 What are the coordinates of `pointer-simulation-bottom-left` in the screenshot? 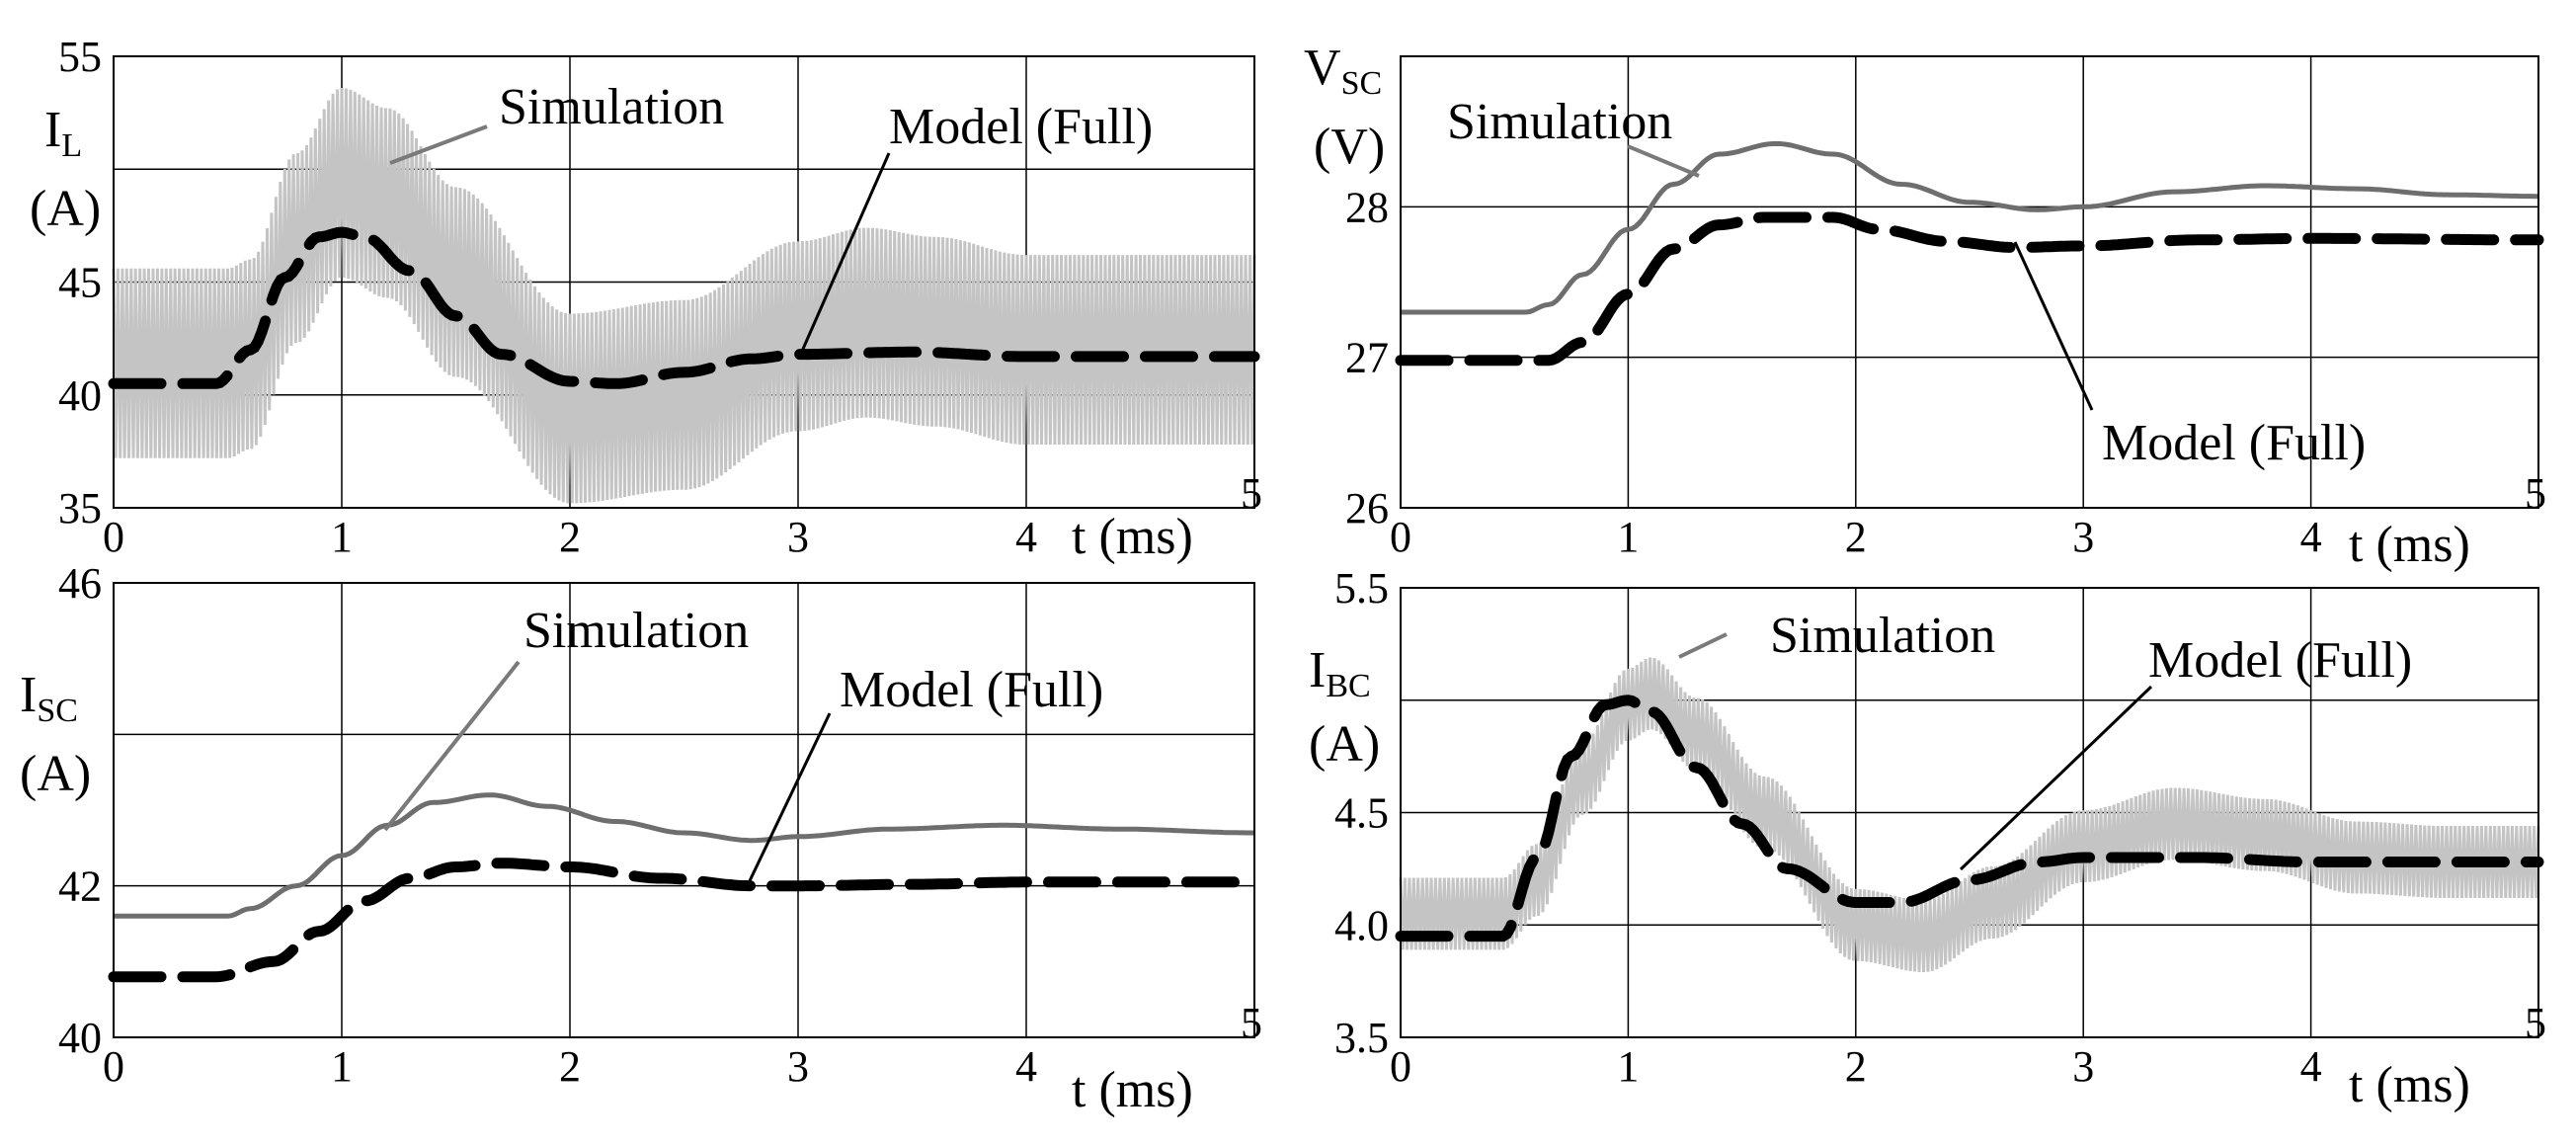 It's located at (452, 746).